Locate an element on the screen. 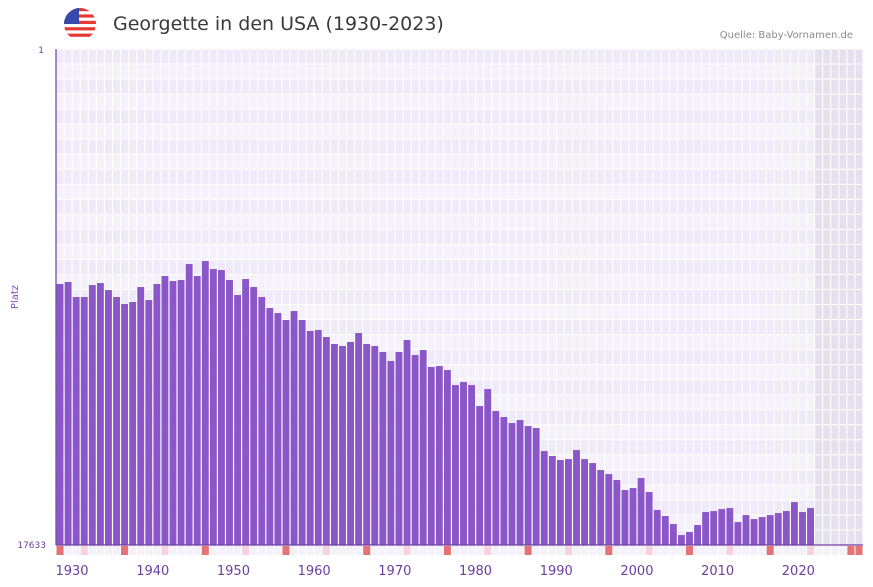  bar-1999 is located at coordinates (617, 512).